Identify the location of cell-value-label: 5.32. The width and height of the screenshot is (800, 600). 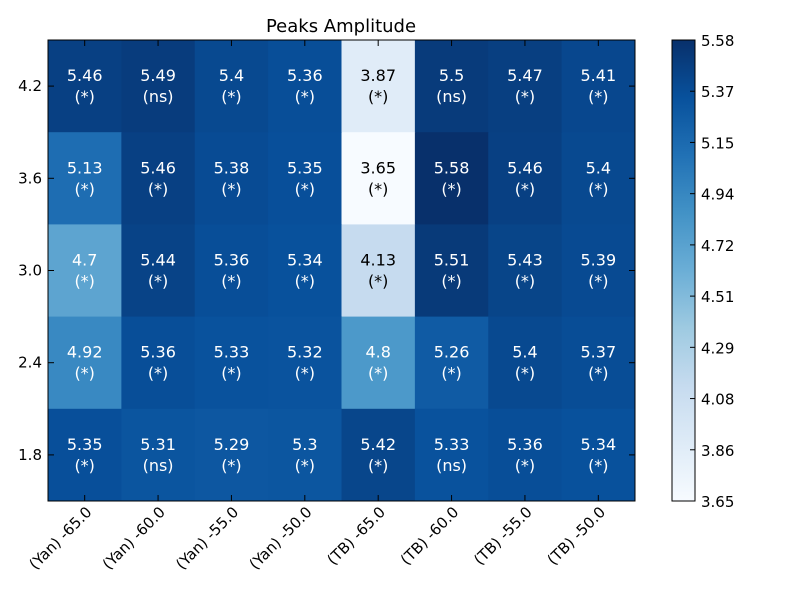
(305, 352).